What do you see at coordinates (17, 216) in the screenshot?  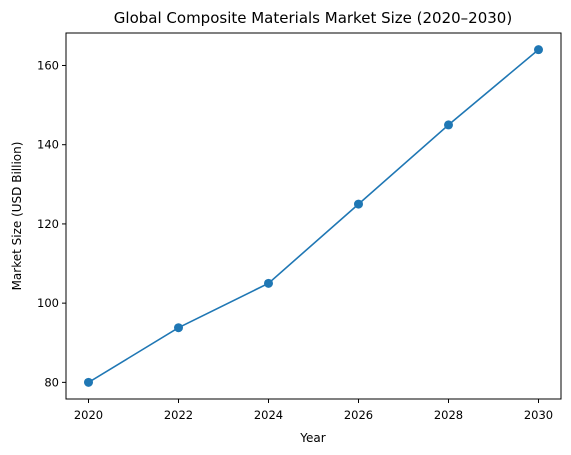 I see `y-axis-label: Market Size (USD Billion)` at bounding box center [17, 216].